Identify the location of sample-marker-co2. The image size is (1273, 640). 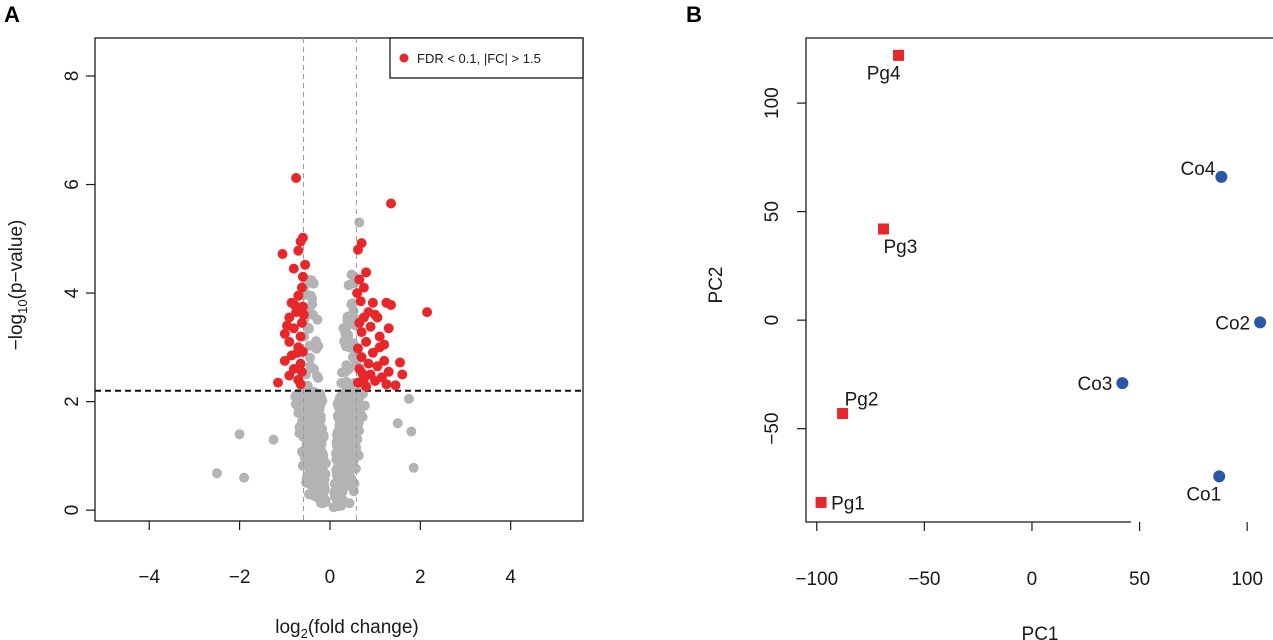
(1260, 322).